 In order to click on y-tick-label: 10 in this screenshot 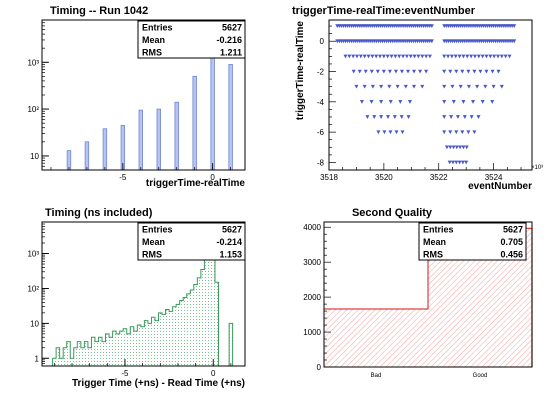, I will do `click(34, 156)`.